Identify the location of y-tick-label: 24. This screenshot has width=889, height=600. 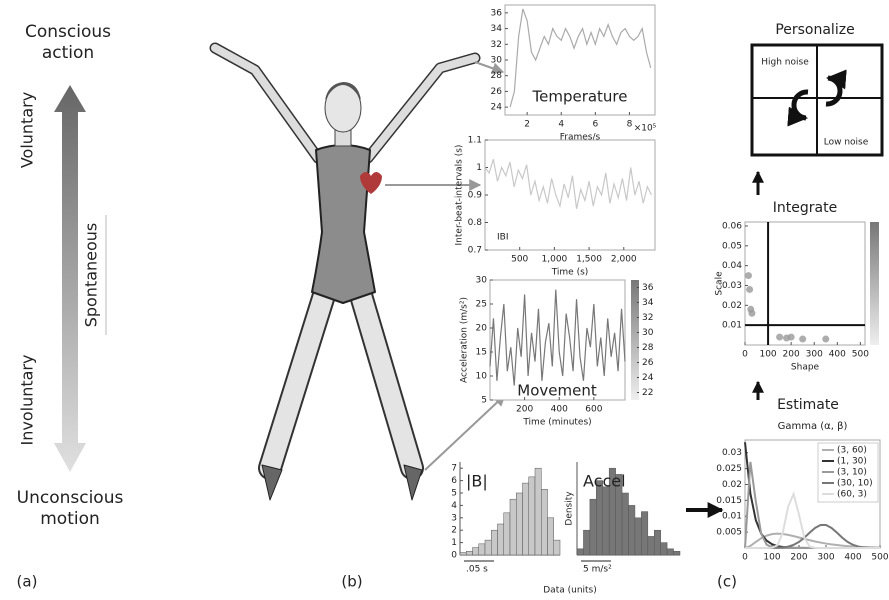
(497, 108).